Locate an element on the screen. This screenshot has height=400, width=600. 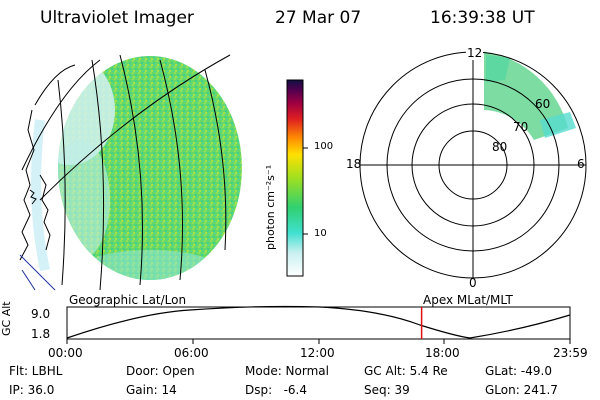
colorbar-unit-label: photon cm⁻²s⁻¹ is located at coordinates (270, 207).